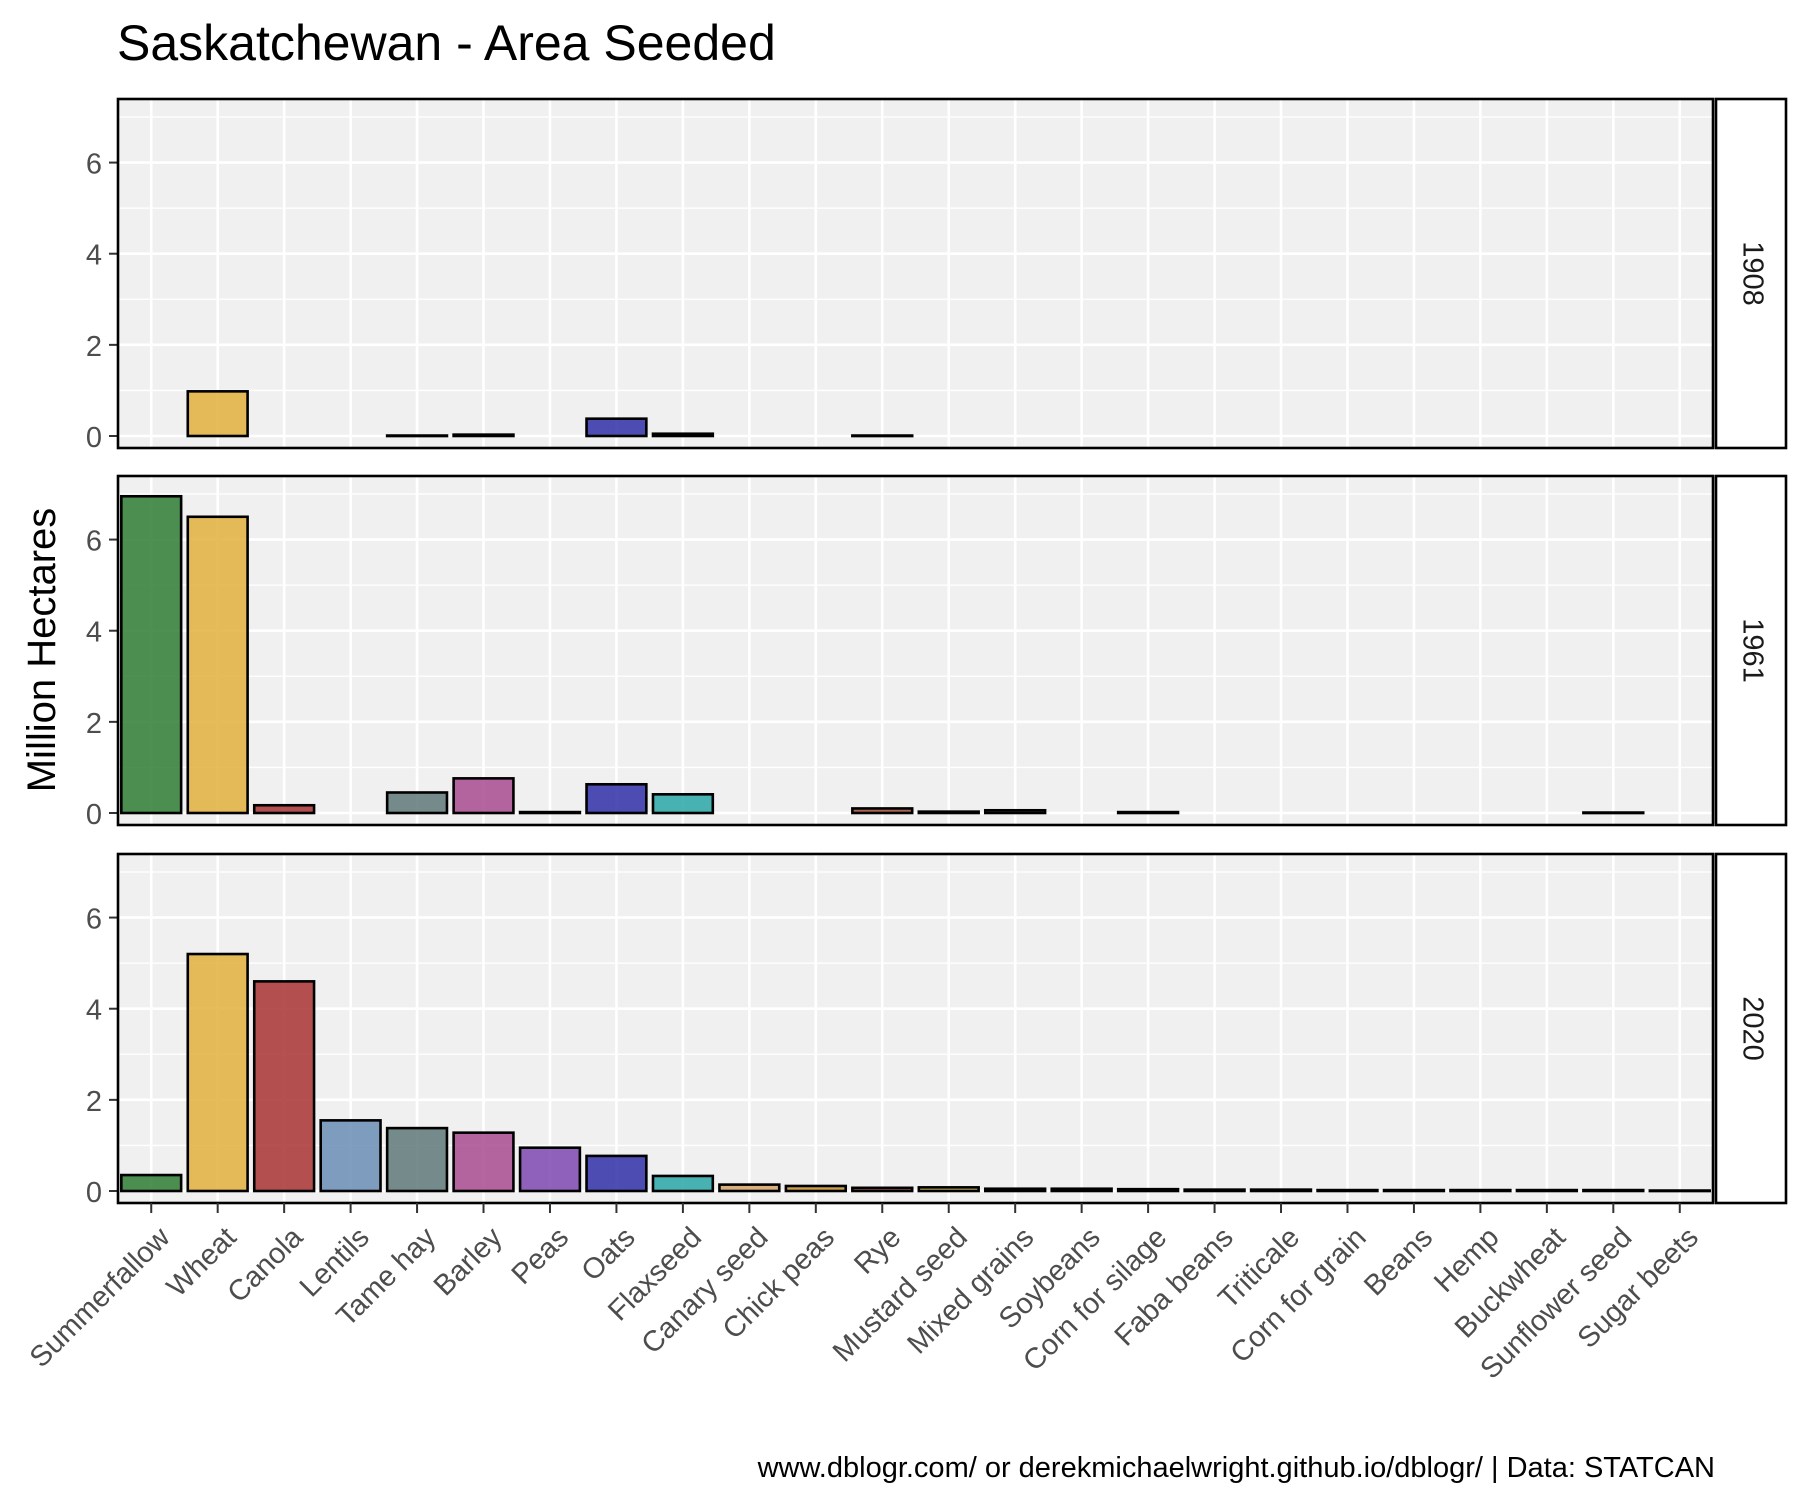  I want to click on bar-2020-lentils, so click(350, 1156).